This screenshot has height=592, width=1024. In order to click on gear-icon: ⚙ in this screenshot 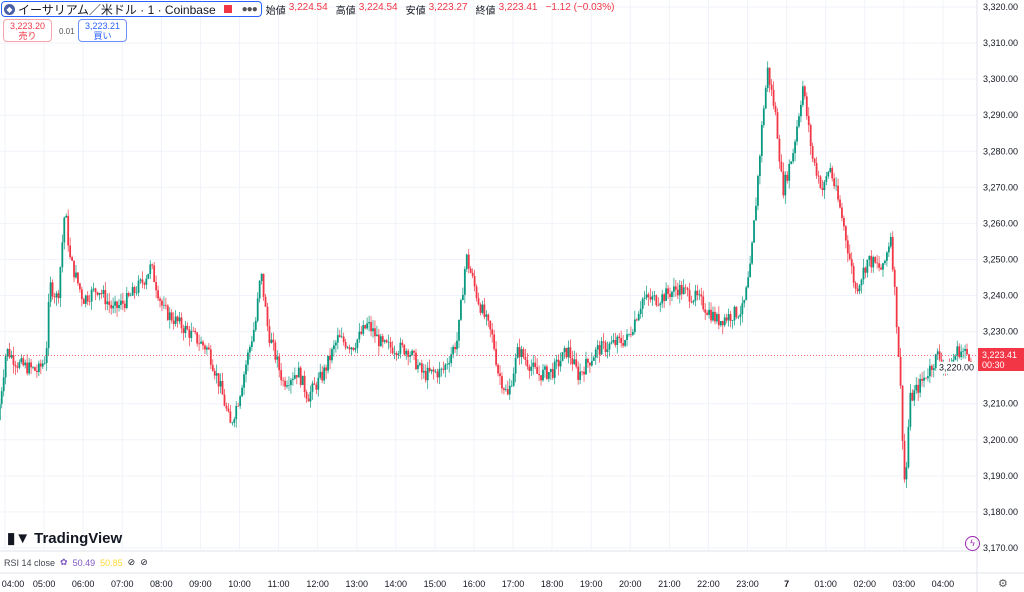, I will do `click(1003, 584)`.